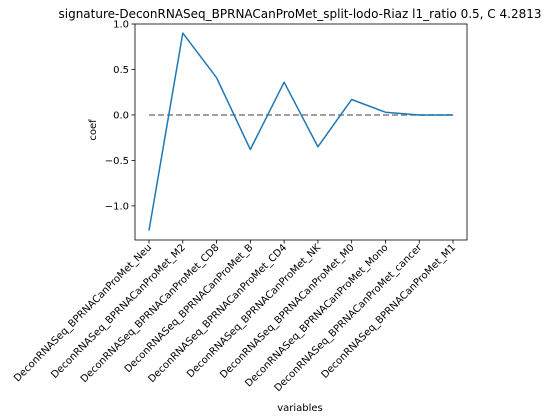  Describe the element at coordinates (93, 130) in the screenshot. I see `y-axis-title: coef` at that location.